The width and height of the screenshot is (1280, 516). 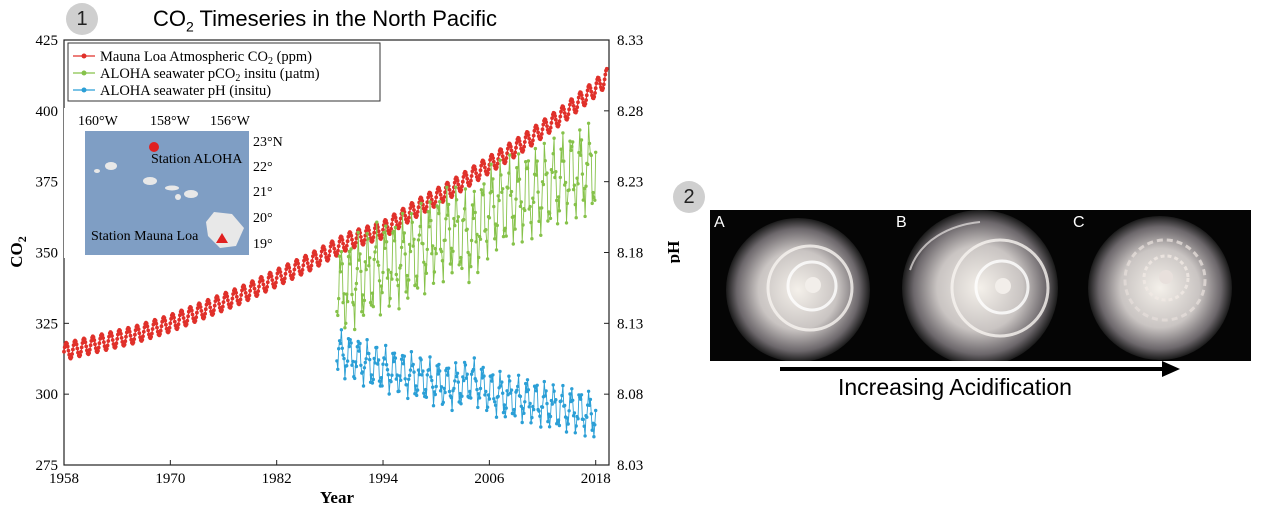 What do you see at coordinates (84, 56) in the screenshot?
I see `legend-marker-mauna-loa` at bounding box center [84, 56].